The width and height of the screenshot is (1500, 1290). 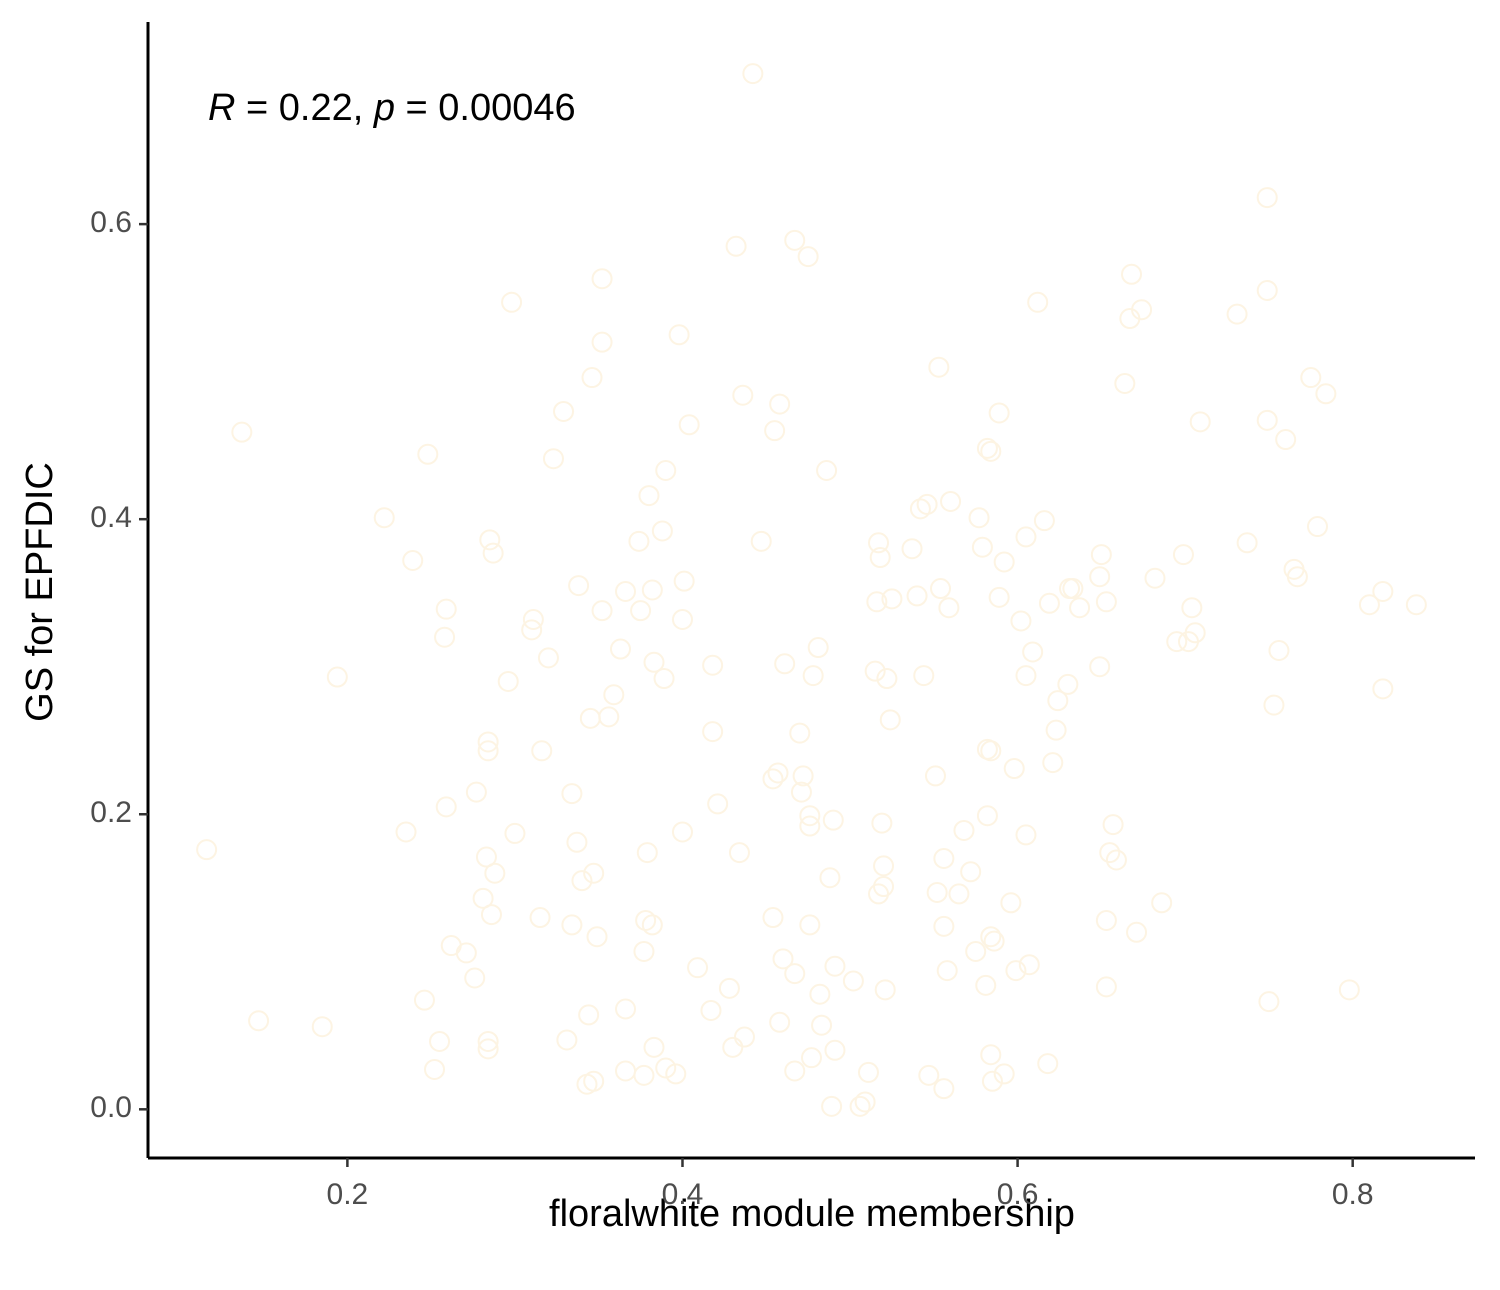 What do you see at coordinates (812, 1214) in the screenshot?
I see `x-axis-title: floralwhite module membership` at bounding box center [812, 1214].